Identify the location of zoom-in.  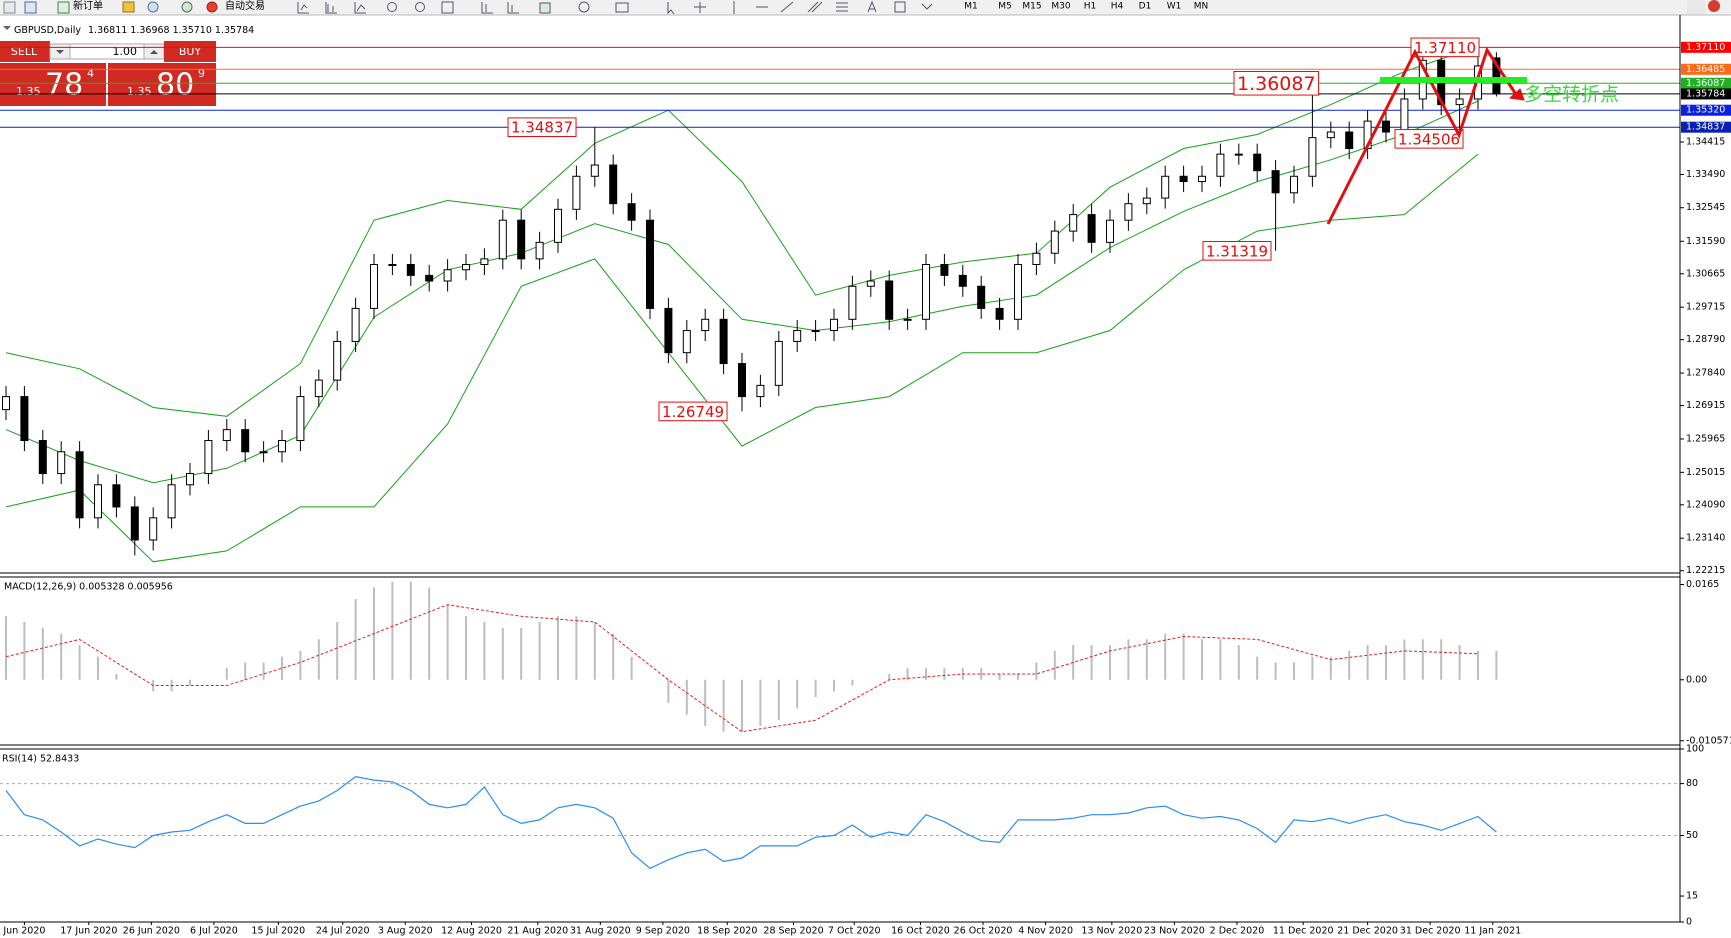
(392, 7).